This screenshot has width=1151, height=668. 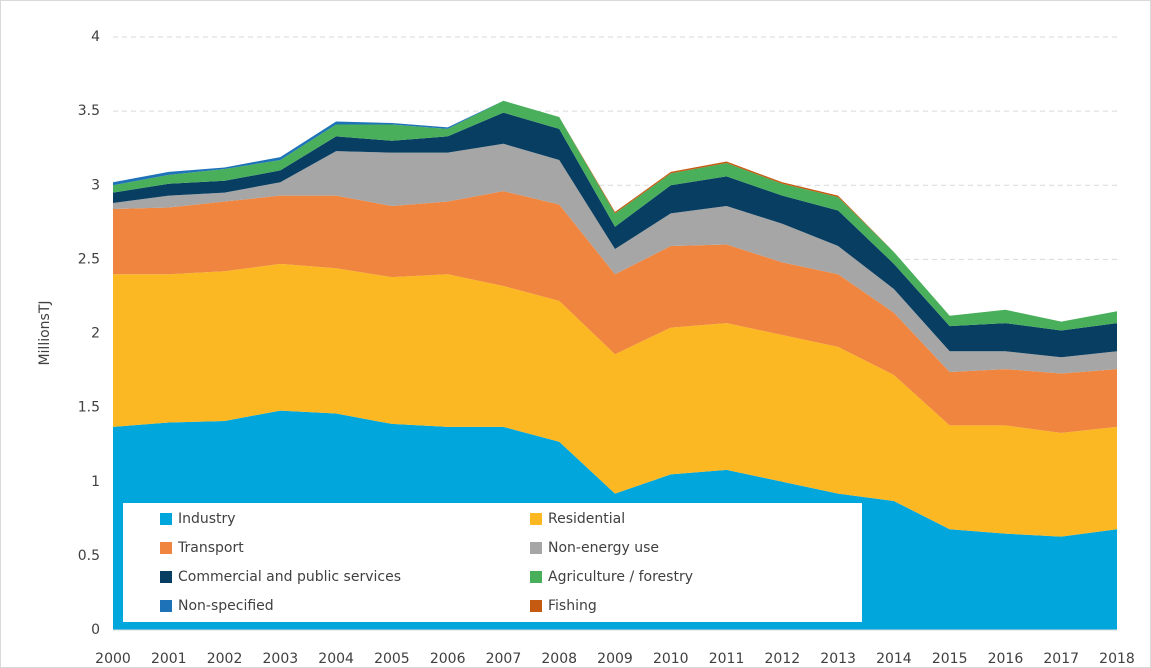 I want to click on y-tick-label: 3.5, so click(x=89, y=111).